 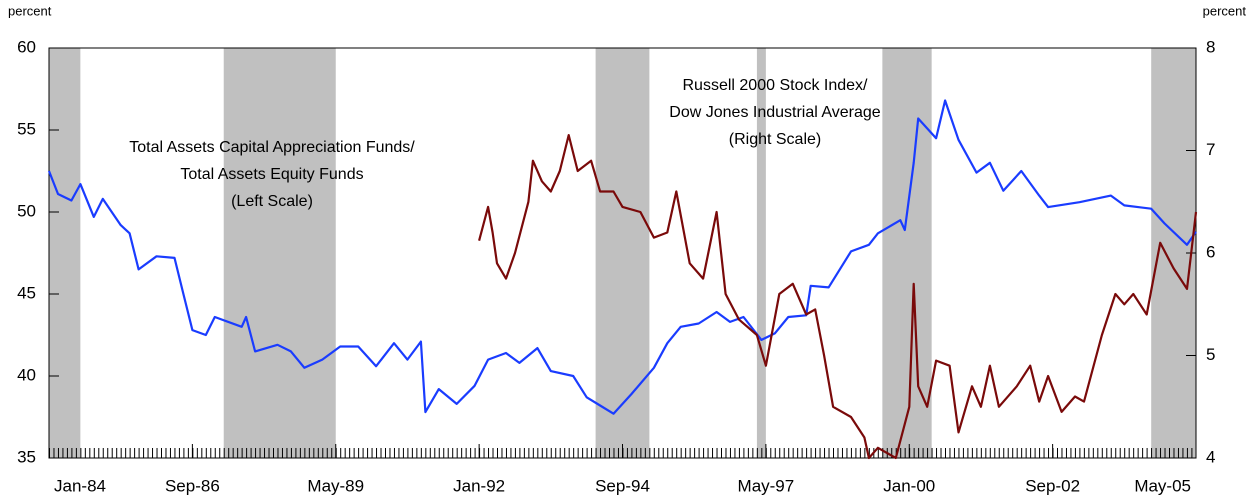 I want to click on annotation: Total Assets Capital Appreciation Funds/, so click(x=272, y=147).